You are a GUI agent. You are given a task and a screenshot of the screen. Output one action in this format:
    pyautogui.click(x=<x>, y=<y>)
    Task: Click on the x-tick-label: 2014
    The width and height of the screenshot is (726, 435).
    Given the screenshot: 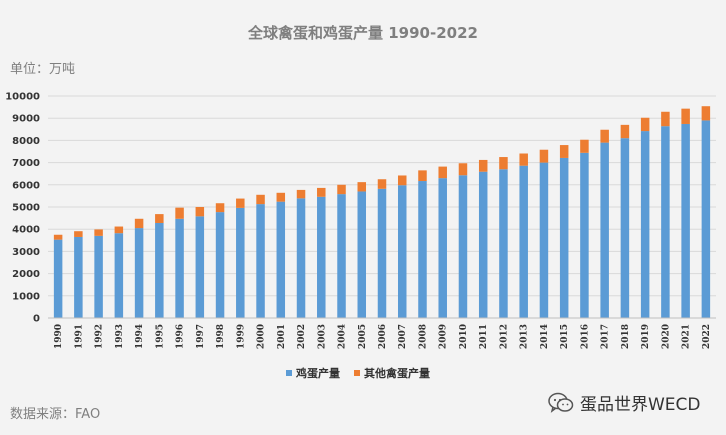 What is the action you would take?
    pyautogui.click(x=545, y=336)
    